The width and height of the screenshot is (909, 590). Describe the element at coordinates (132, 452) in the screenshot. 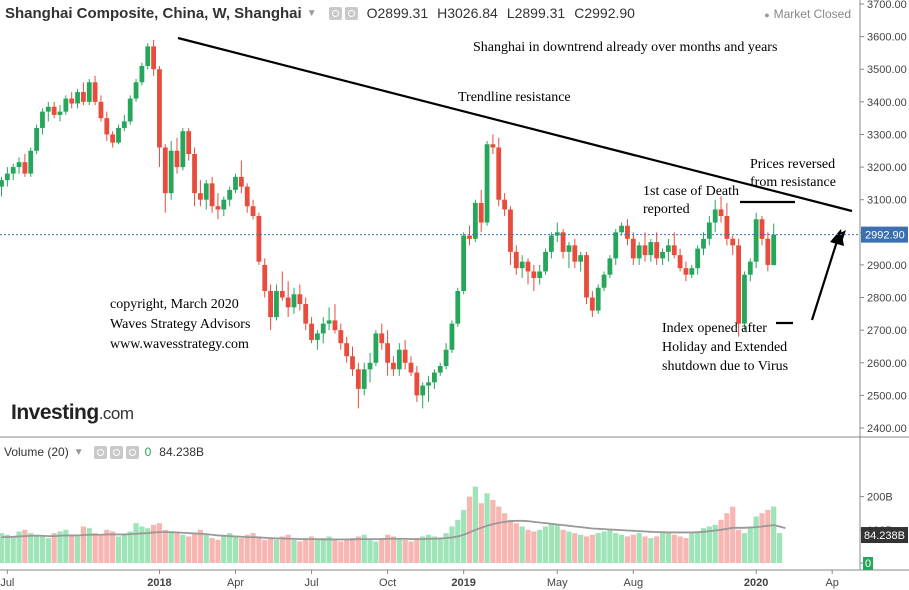

I see `close-icon` at that location.